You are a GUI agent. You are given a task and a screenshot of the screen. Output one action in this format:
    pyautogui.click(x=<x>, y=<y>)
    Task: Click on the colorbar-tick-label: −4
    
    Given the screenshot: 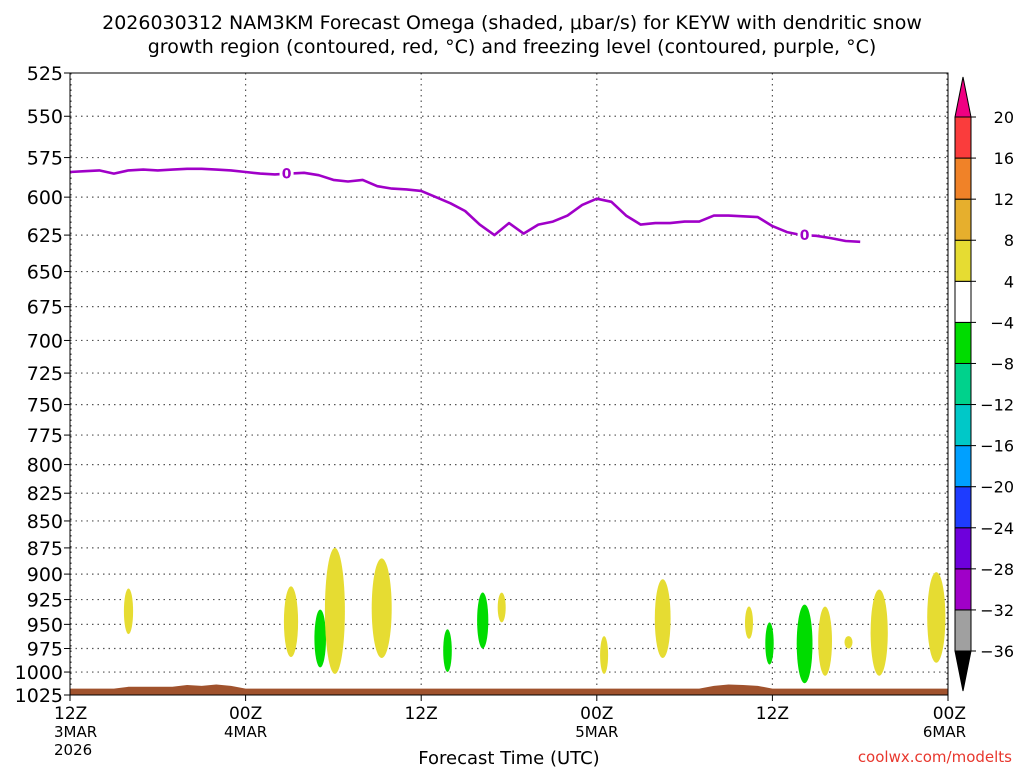 What is the action you would take?
    pyautogui.click(x=1002, y=322)
    